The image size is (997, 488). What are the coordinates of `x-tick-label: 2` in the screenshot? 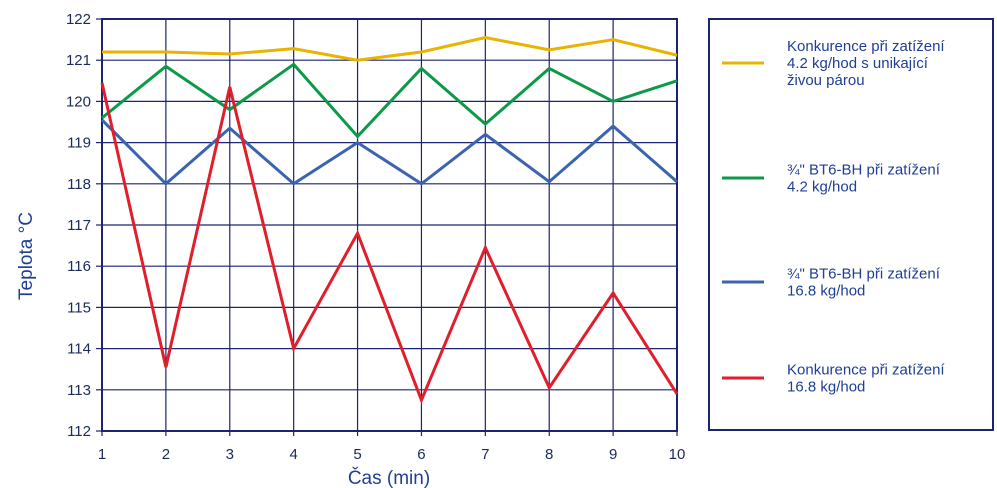 It's located at (166, 454).